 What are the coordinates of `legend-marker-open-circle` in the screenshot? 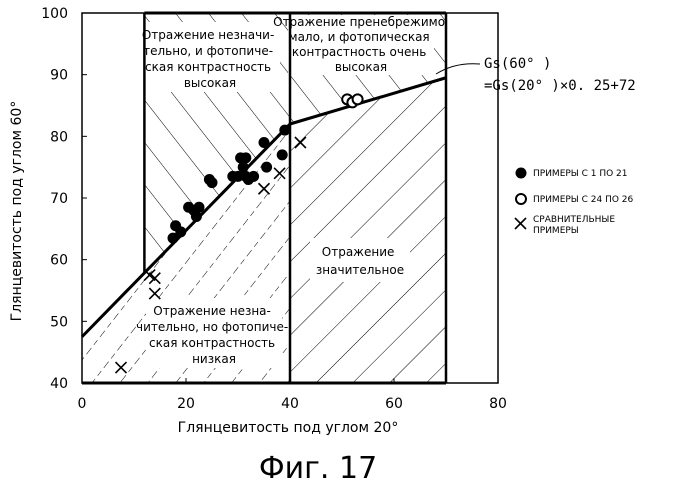 It's located at (521, 199).